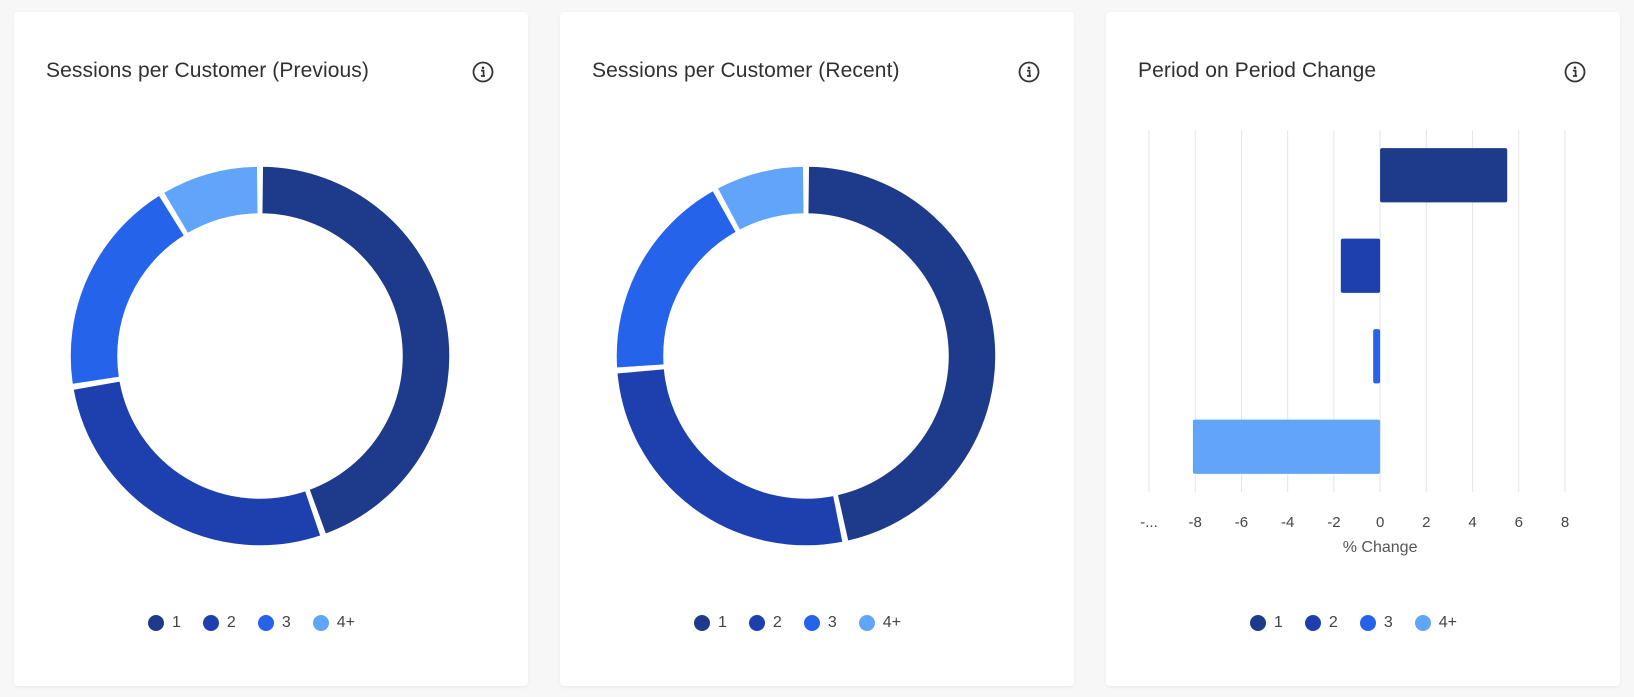 This screenshot has height=697, width=1634. Describe the element at coordinates (207, 70) in the screenshot. I see `card-title: Sessions per Customer (Previous)` at that location.